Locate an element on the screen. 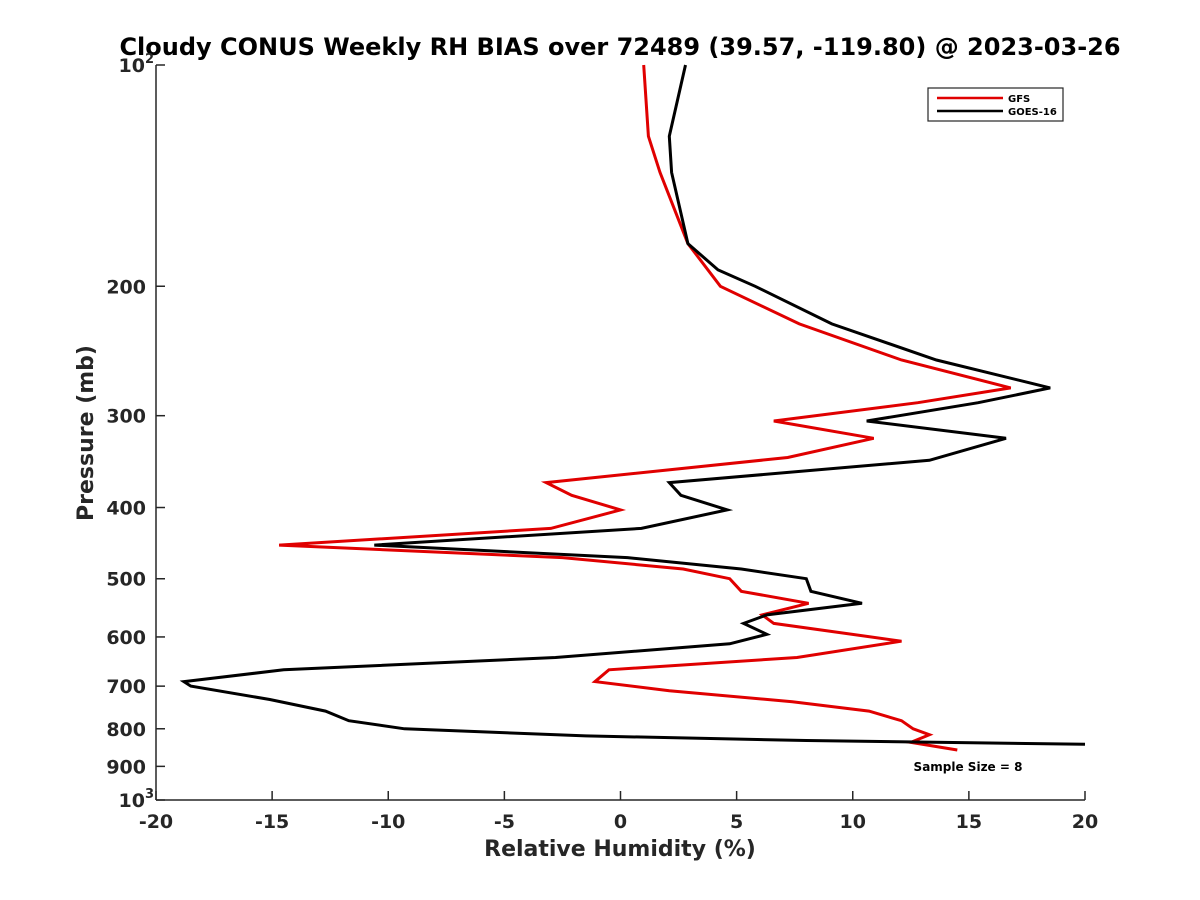  x-tick-label: -5 is located at coordinates (504, 822).